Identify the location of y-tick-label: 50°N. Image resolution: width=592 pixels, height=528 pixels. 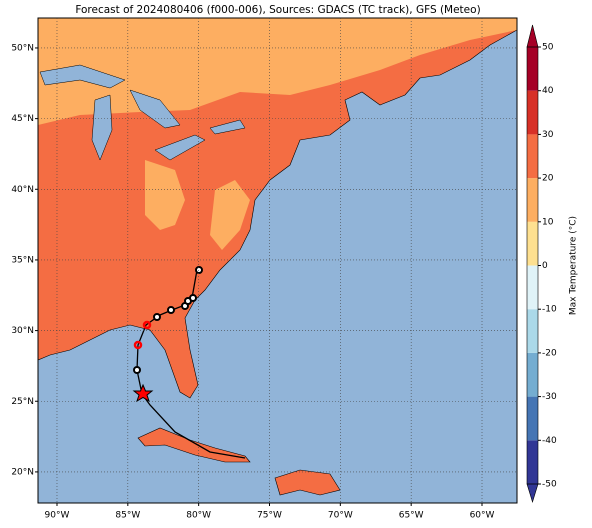
(22, 48).